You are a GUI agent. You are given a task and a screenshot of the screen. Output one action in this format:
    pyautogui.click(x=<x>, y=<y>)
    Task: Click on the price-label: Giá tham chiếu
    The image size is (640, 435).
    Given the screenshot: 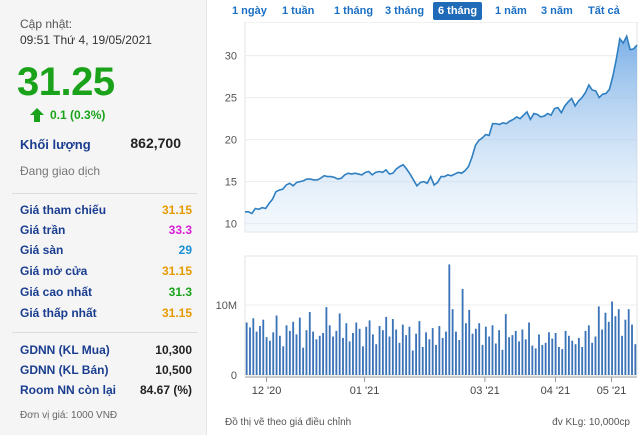 What is the action you would take?
    pyautogui.click(x=63, y=210)
    